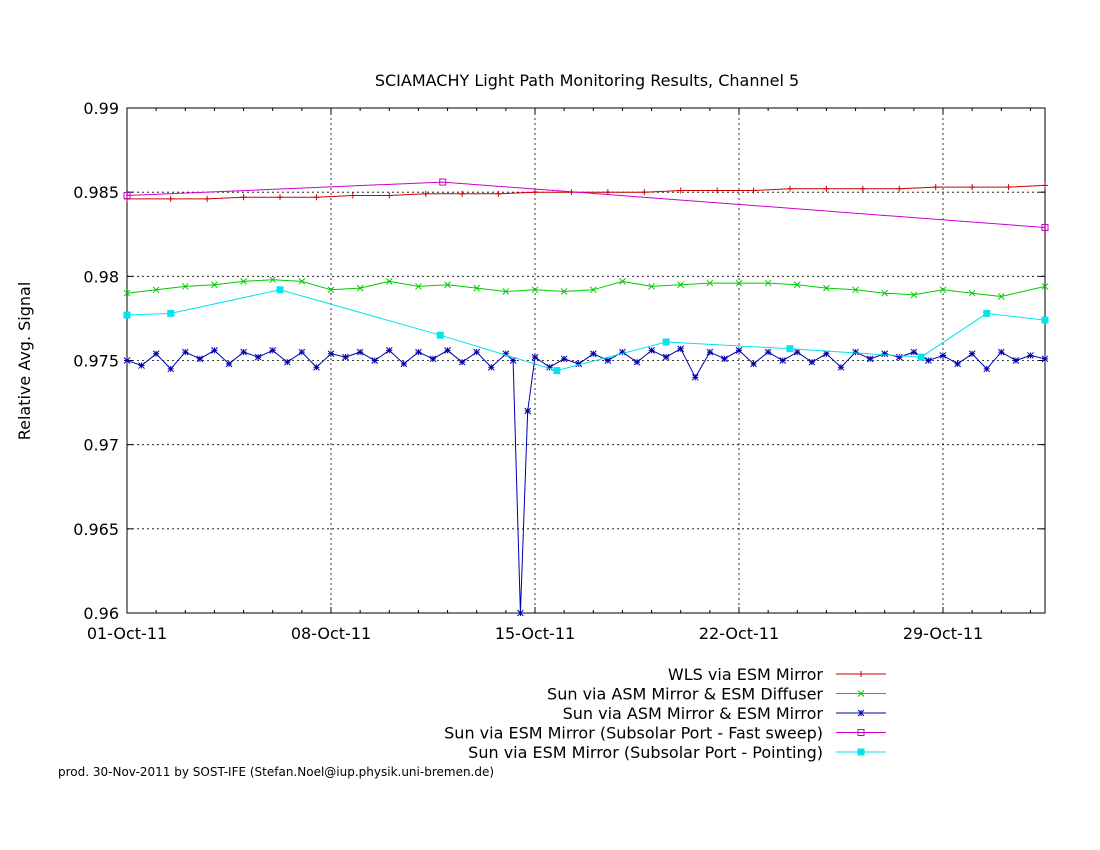  Describe the element at coordinates (739, 633) in the screenshot. I see `x-tick-label: 22-Oct-11` at that location.